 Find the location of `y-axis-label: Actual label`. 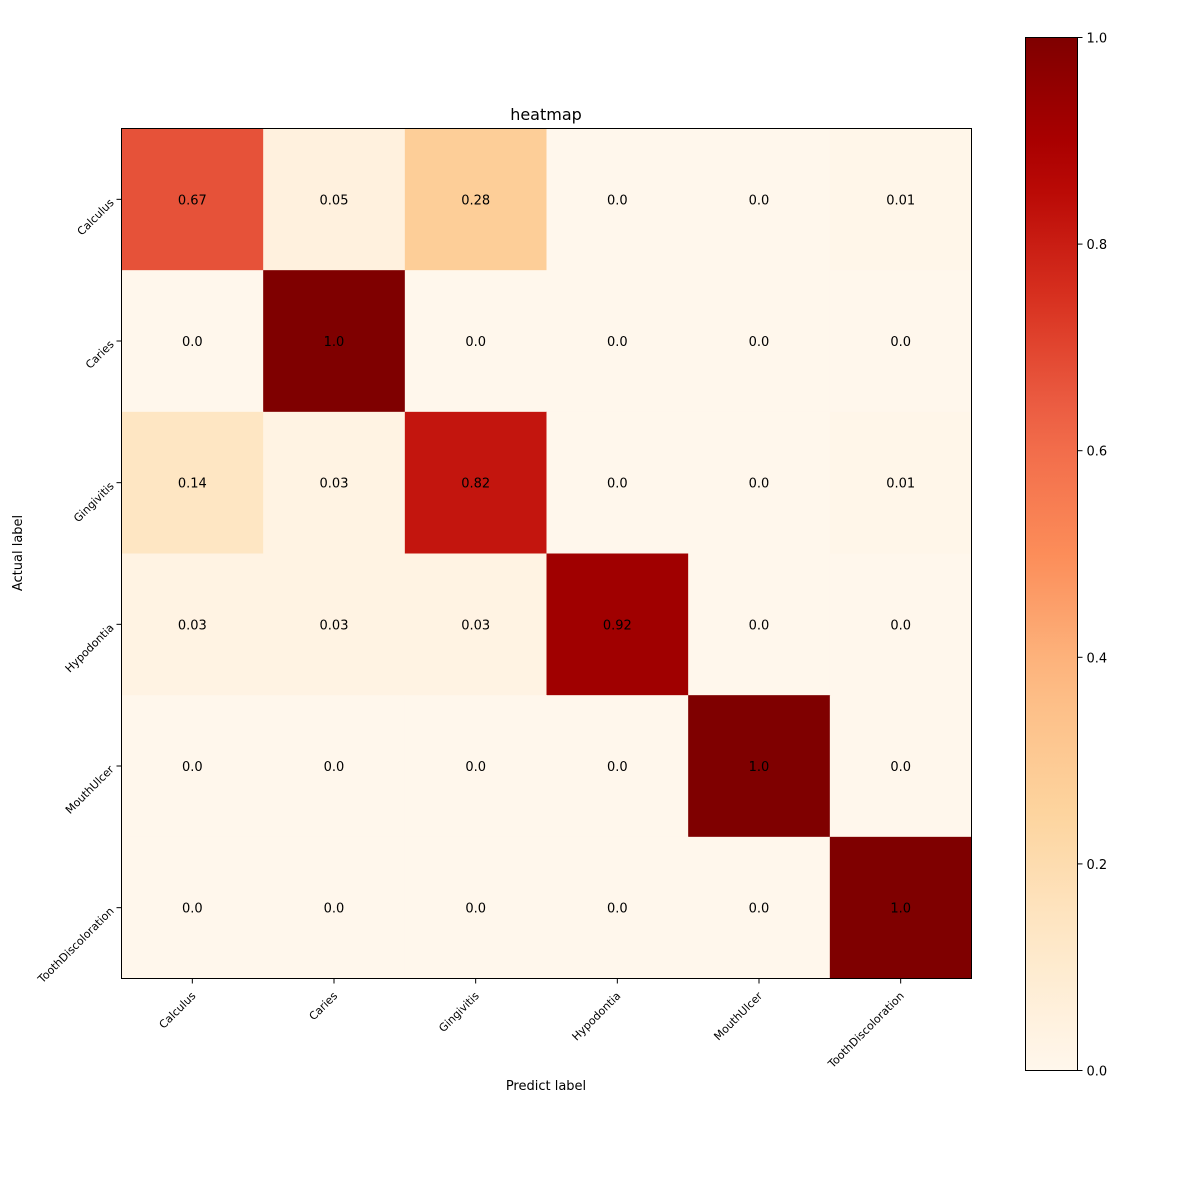

y-axis-label: Actual label is located at coordinates (18, 553).